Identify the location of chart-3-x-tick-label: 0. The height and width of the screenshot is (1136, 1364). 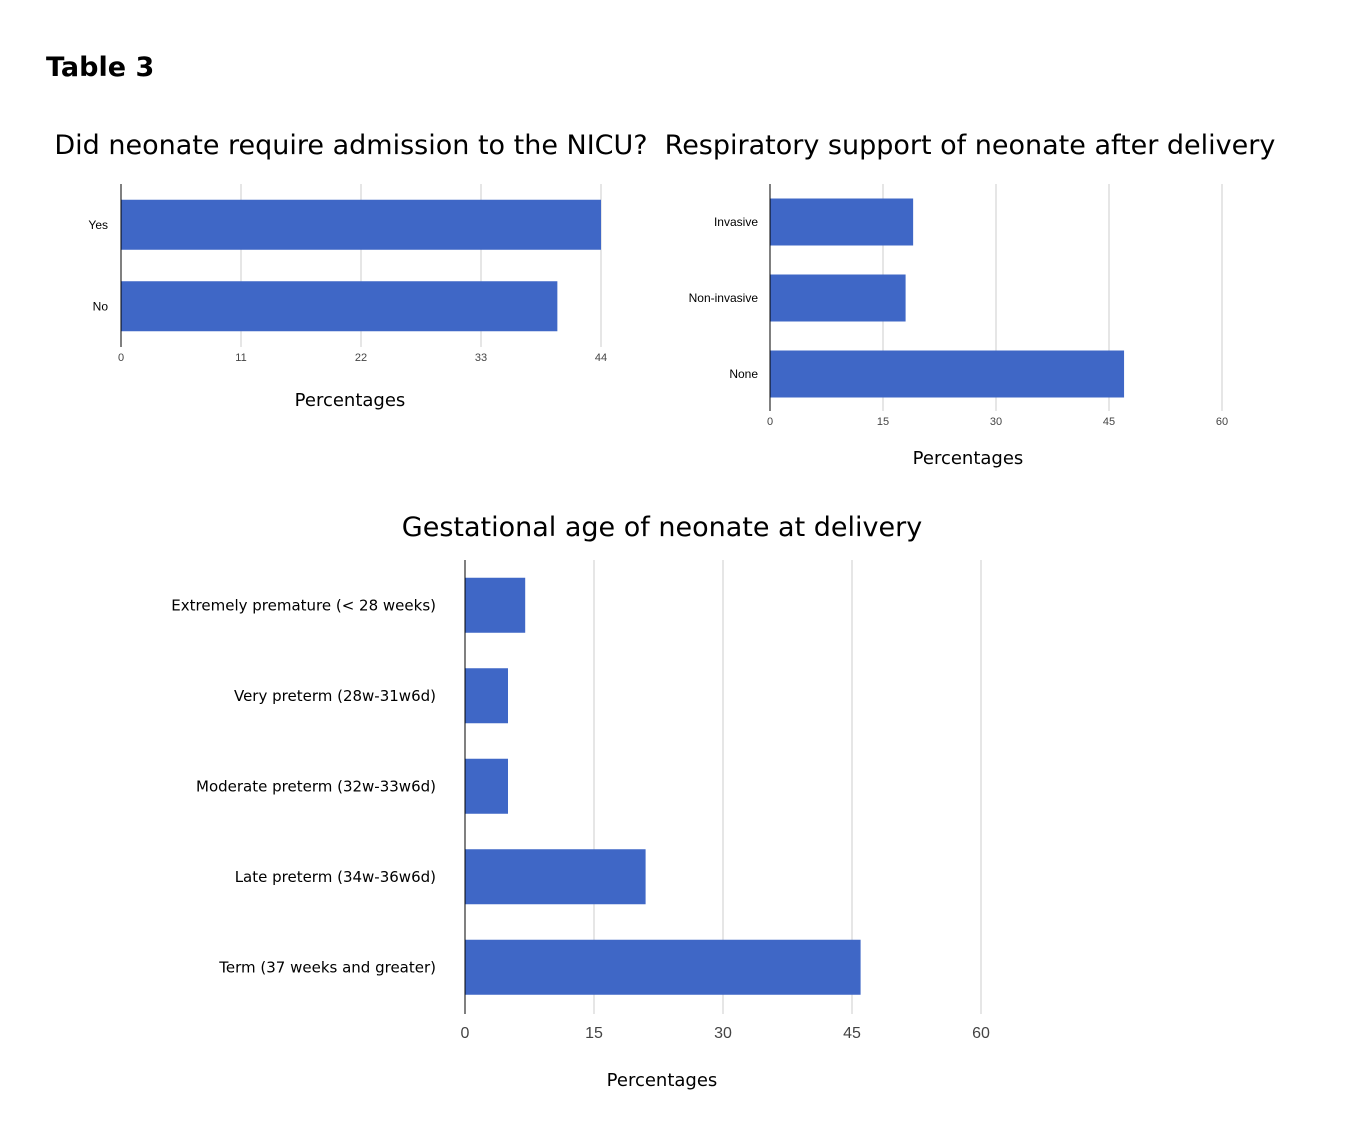
(465, 1033).